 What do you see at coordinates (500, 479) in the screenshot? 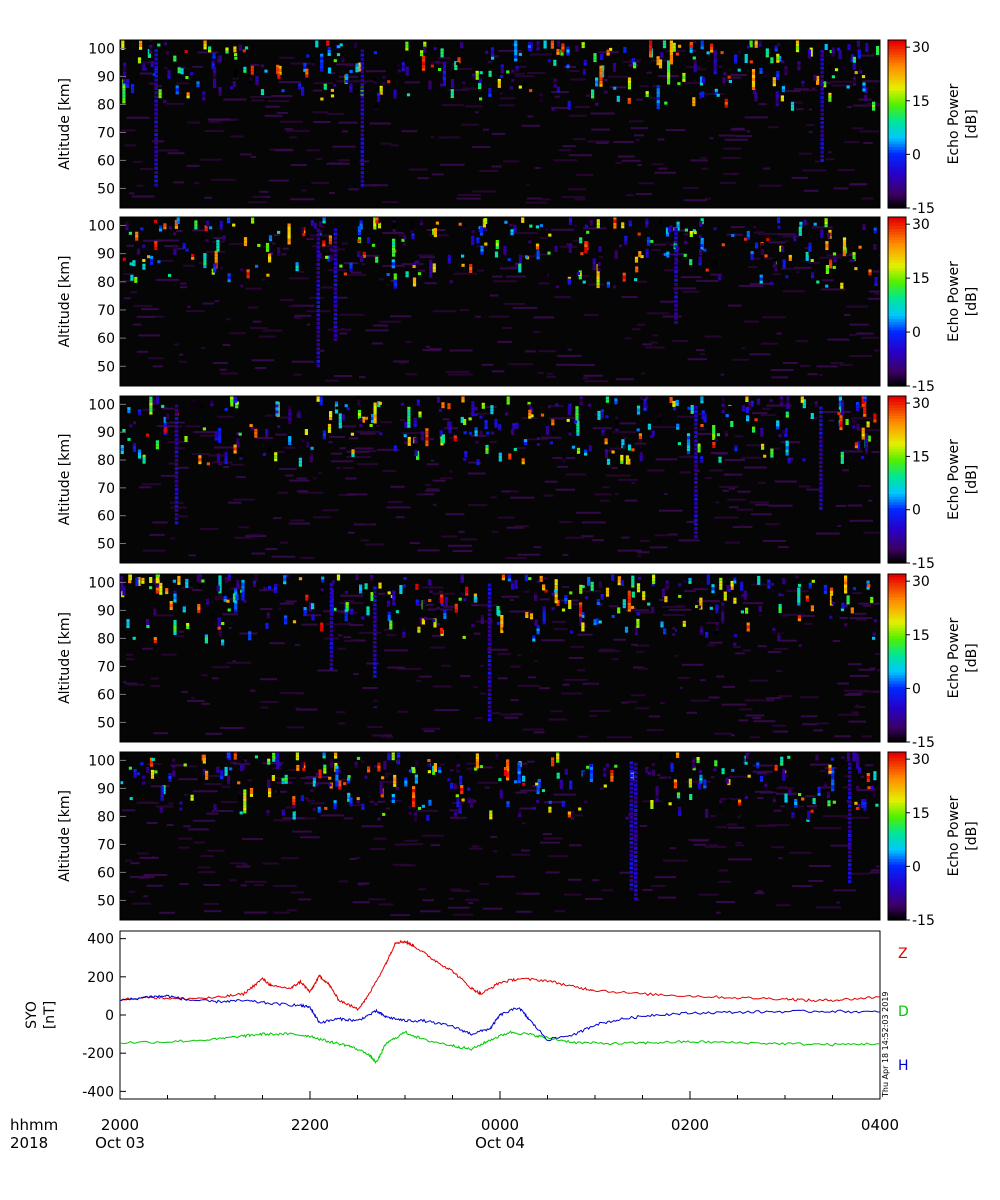
I see `echo-panel-frame` at bounding box center [500, 479].